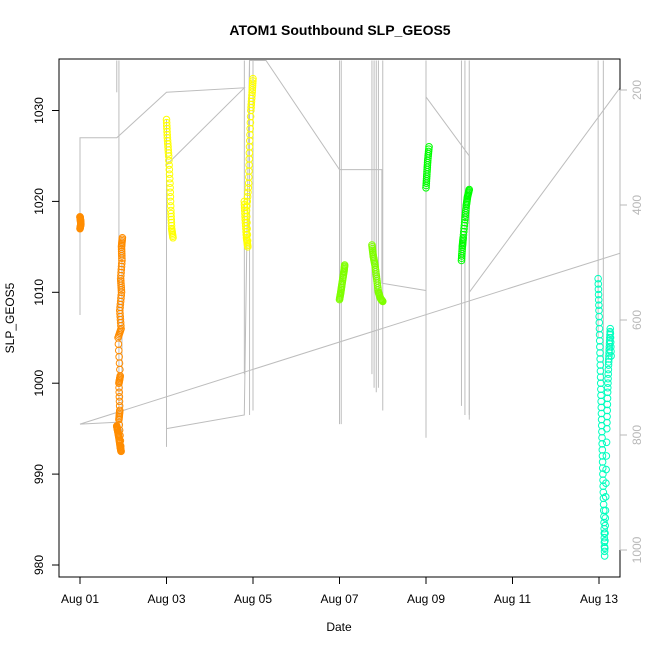  Describe the element at coordinates (339, 627) in the screenshot. I see `x-axis-label: Date` at that location.